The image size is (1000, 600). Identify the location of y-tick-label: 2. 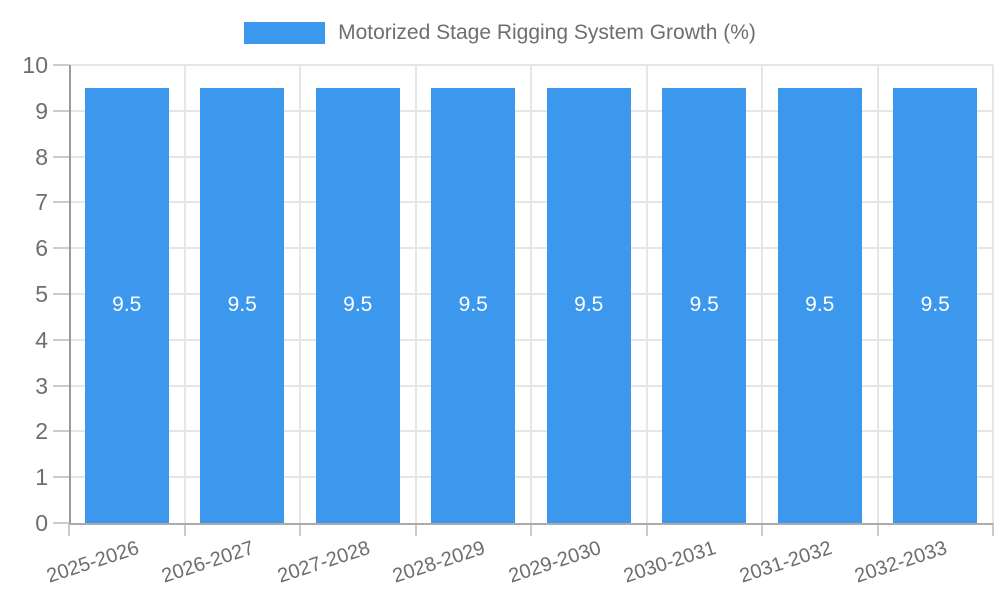
(41, 431).